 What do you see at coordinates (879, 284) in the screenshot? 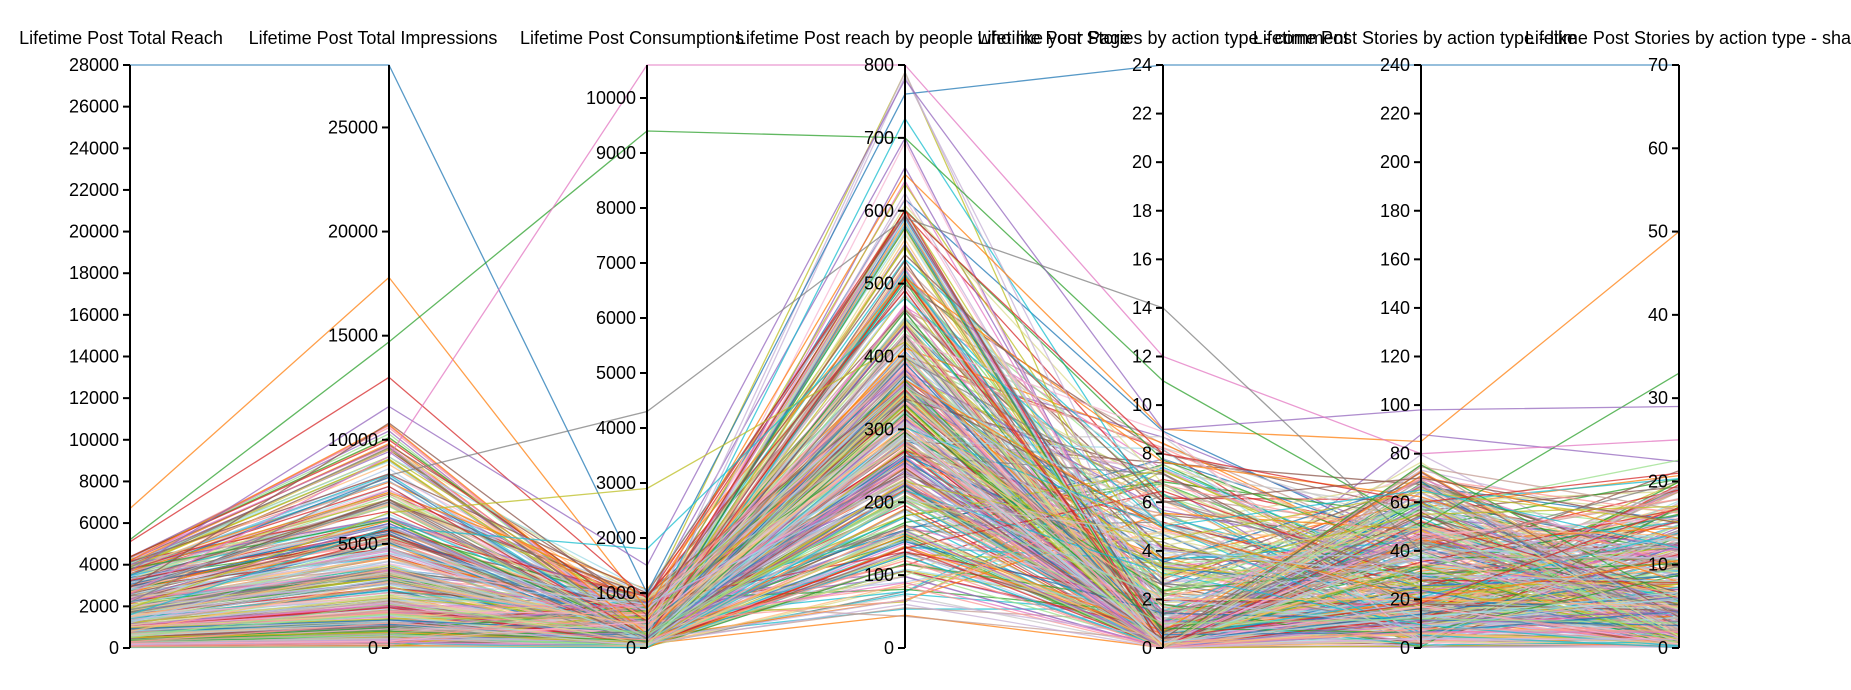
I see `tick-label: 500` at bounding box center [879, 284].